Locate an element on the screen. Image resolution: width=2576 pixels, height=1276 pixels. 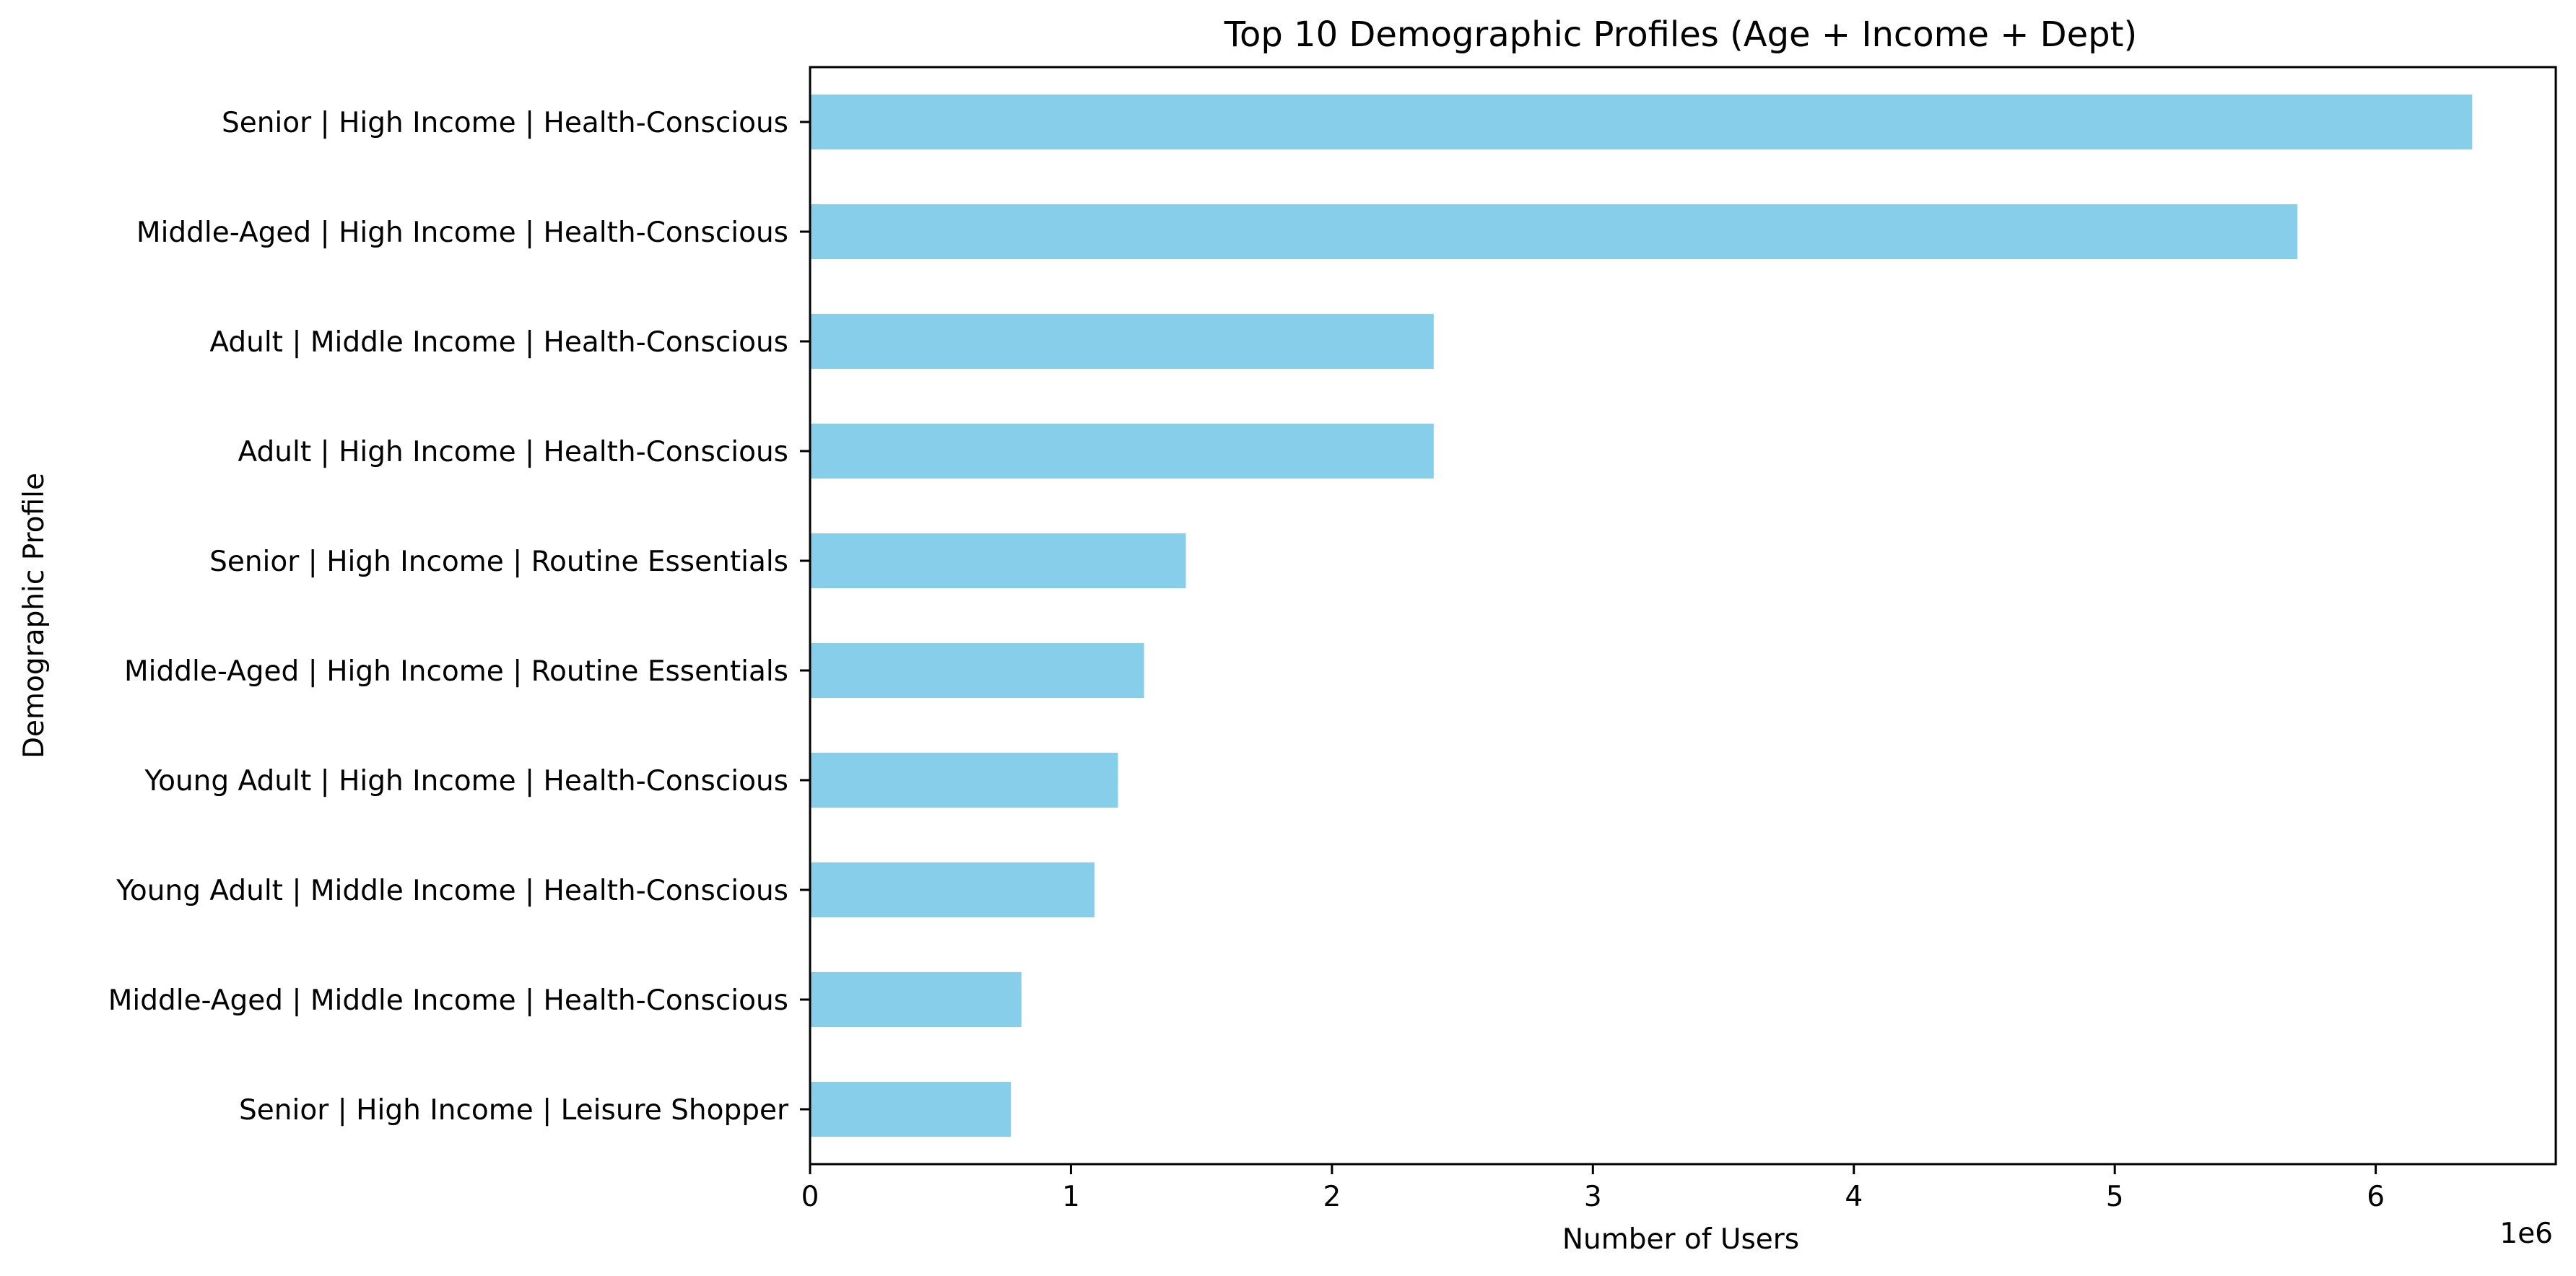
x-tick-label-1: 1 is located at coordinates (1071, 1197).